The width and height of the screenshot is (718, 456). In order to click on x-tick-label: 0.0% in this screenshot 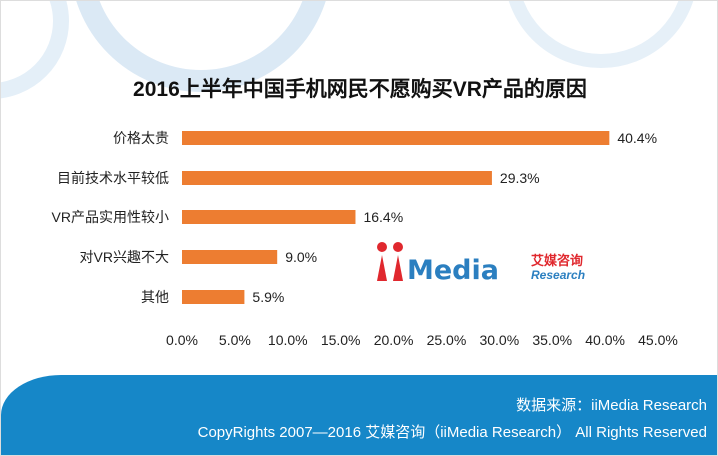, I will do `click(182, 340)`.